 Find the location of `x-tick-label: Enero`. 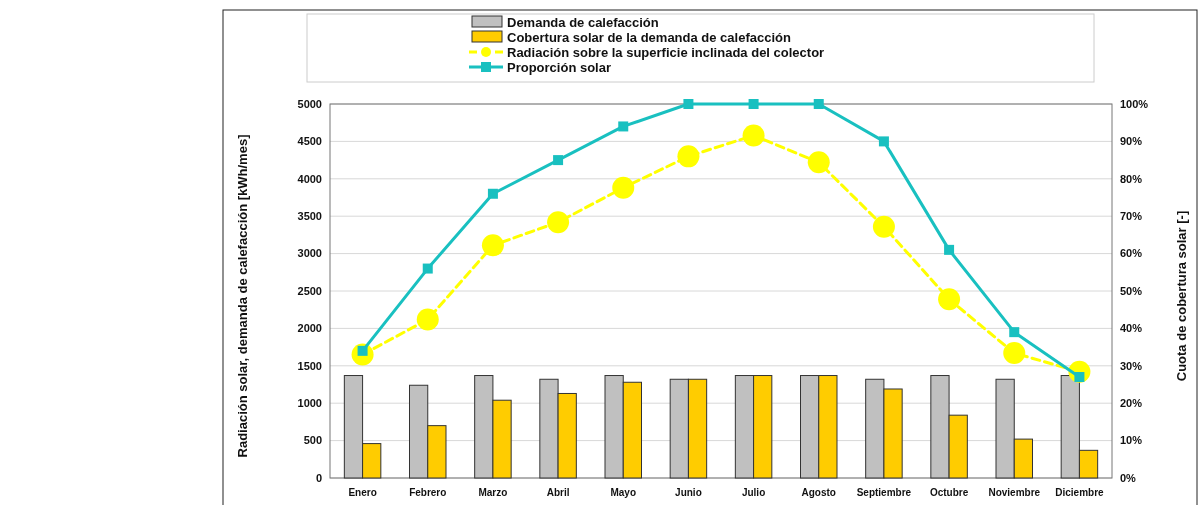

x-tick-label: Enero is located at coordinates (362, 492).